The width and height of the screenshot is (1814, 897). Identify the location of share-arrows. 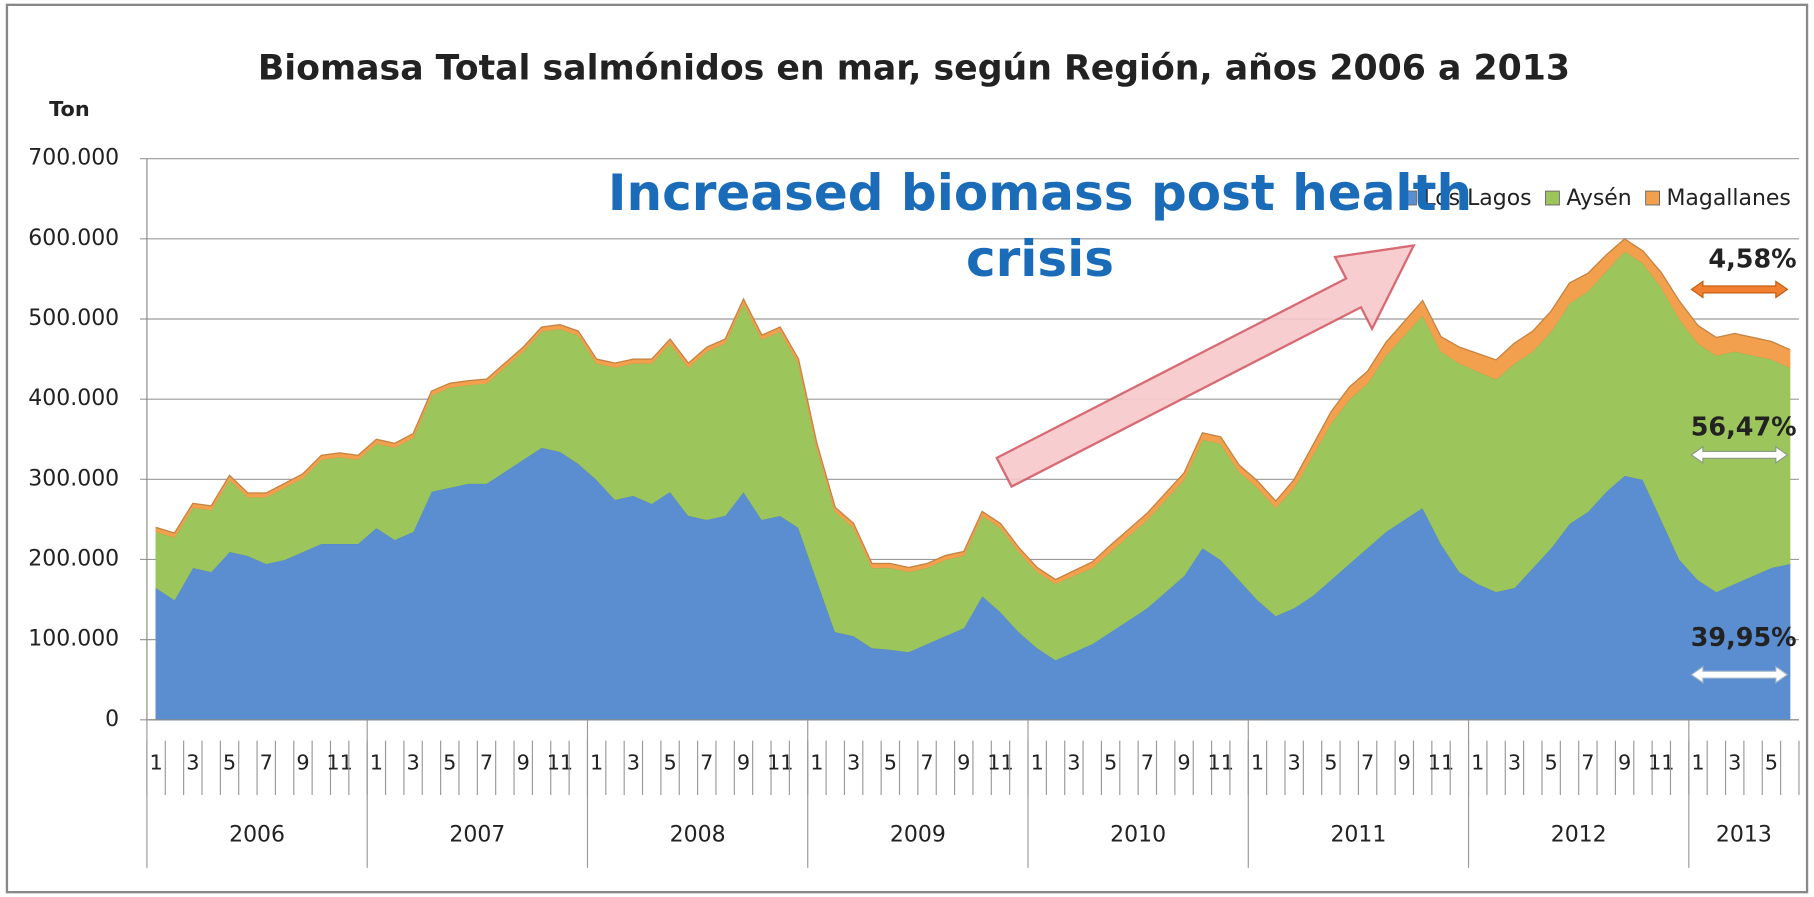
(1739, 482).